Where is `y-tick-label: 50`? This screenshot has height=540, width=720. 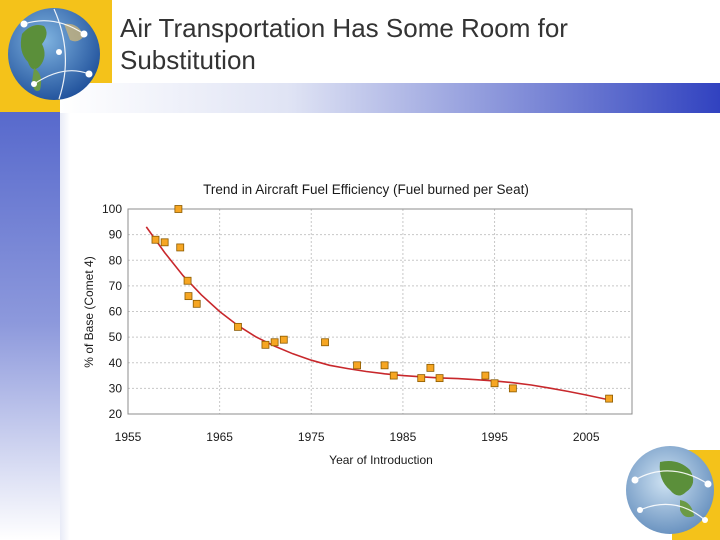
y-tick-label: 50 is located at coordinates (116, 337).